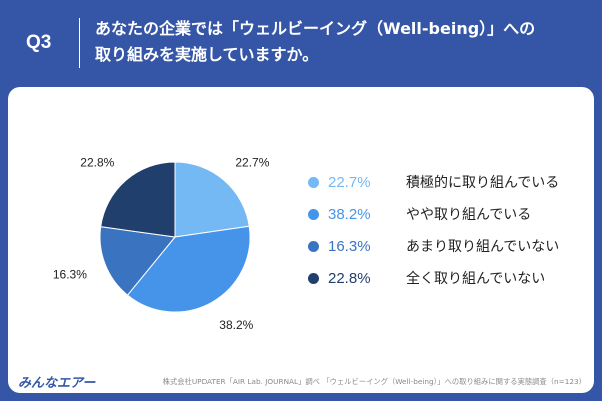  Describe the element at coordinates (349, 278) in the screenshot. I see `legend-value-4: 22.8%` at that location.